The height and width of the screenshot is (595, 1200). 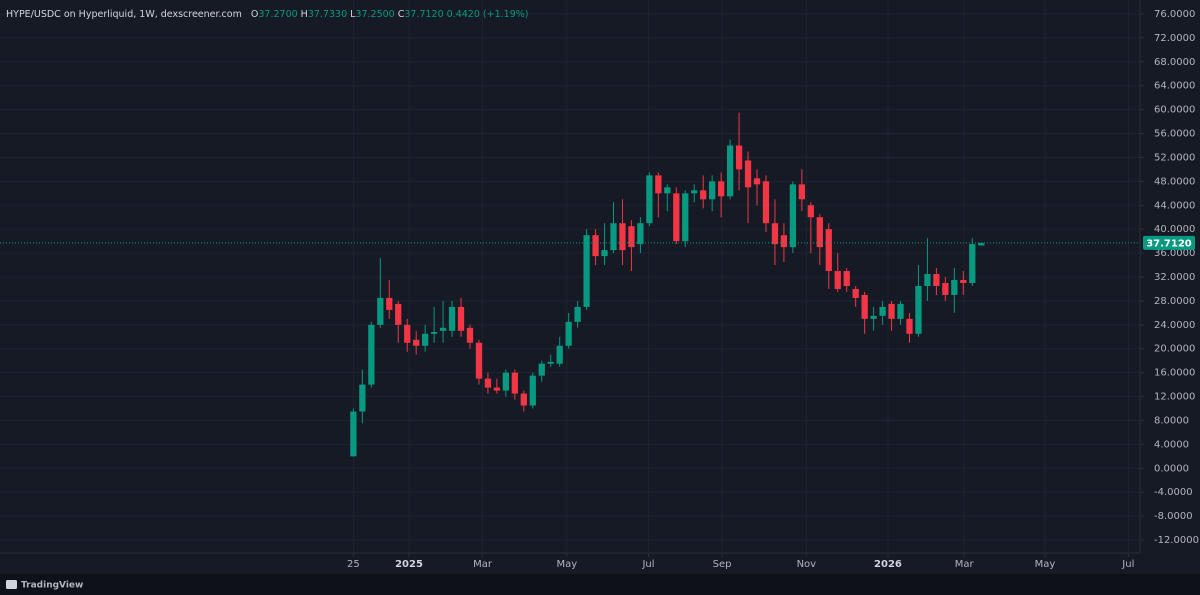 What do you see at coordinates (722, 564) in the screenshot?
I see `x-tick-label: Sep` at bounding box center [722, 564].